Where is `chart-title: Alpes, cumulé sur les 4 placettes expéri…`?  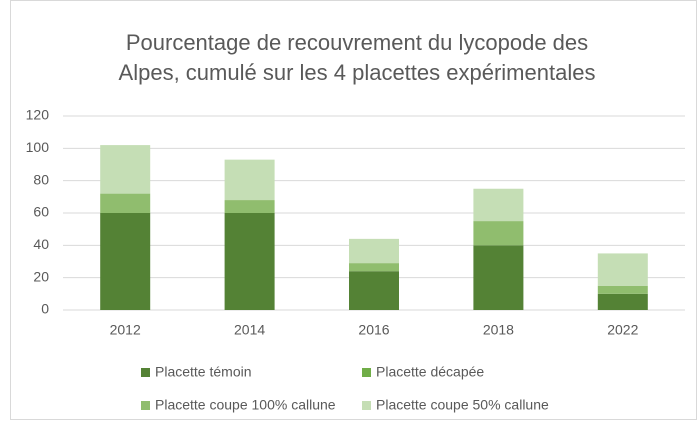 chart-title: Alpes, cumulé sur les 4 placettes expéri… is located at coordinates (357, 72).